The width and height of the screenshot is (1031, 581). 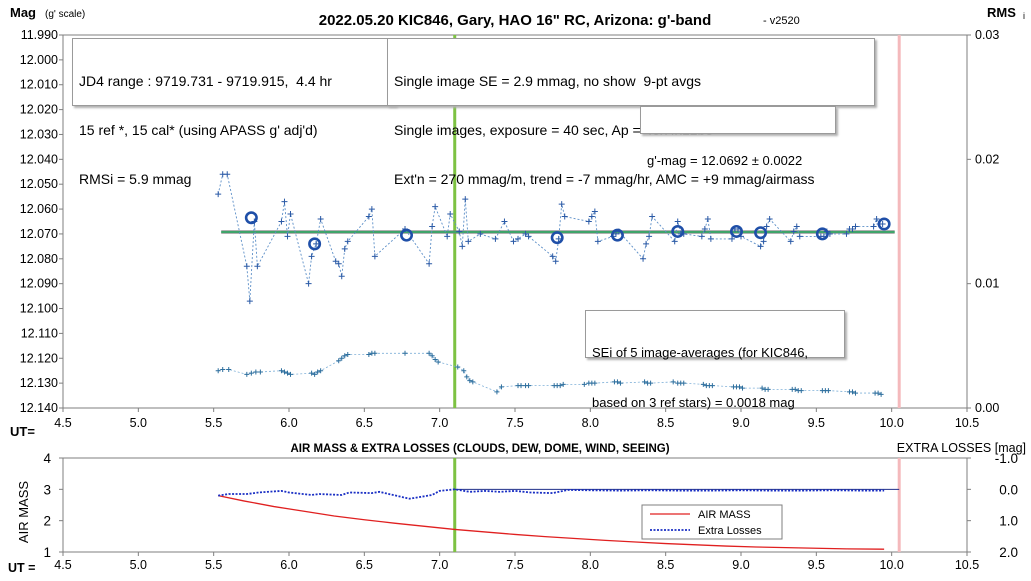 What do you see at coordinates (987, 35) in the screenshot?
I see `y2-tick-label: 0.03` at bounding box center [987, 35].